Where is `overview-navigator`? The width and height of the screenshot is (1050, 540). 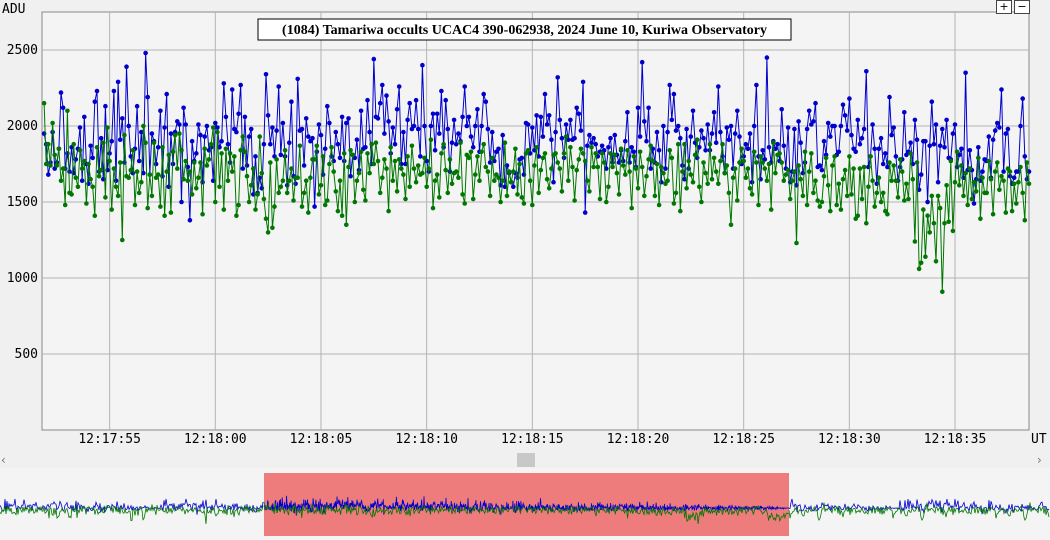
overview-navigator is located at coordinates (525, 504).